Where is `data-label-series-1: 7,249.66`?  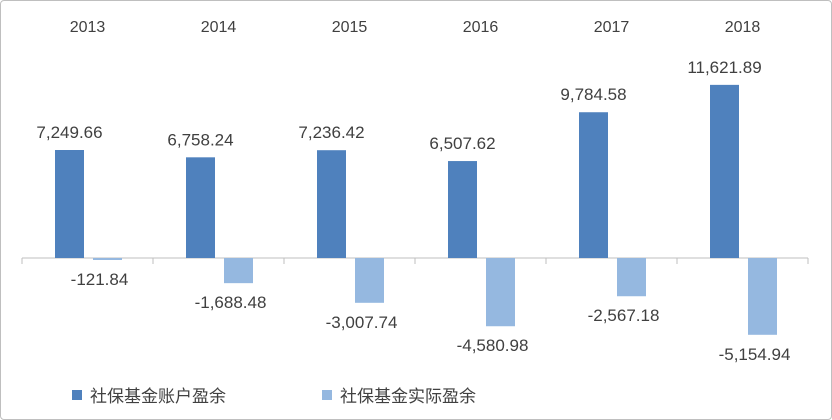
data-label-series-1: 7,249.66 is located at coordinates (69, 132).